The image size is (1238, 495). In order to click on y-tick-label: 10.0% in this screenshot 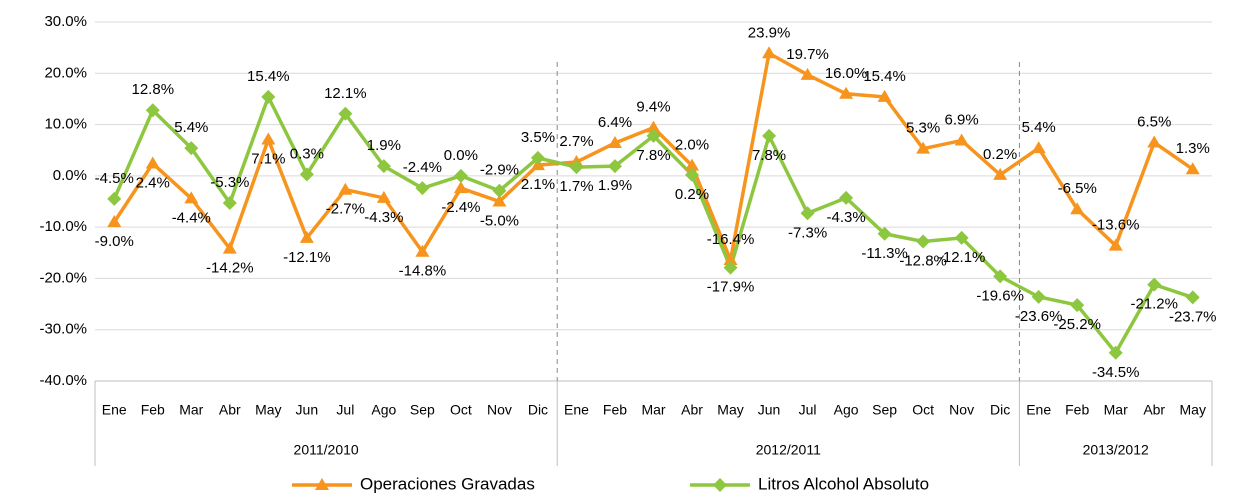, I will do `click(65, 124)`.